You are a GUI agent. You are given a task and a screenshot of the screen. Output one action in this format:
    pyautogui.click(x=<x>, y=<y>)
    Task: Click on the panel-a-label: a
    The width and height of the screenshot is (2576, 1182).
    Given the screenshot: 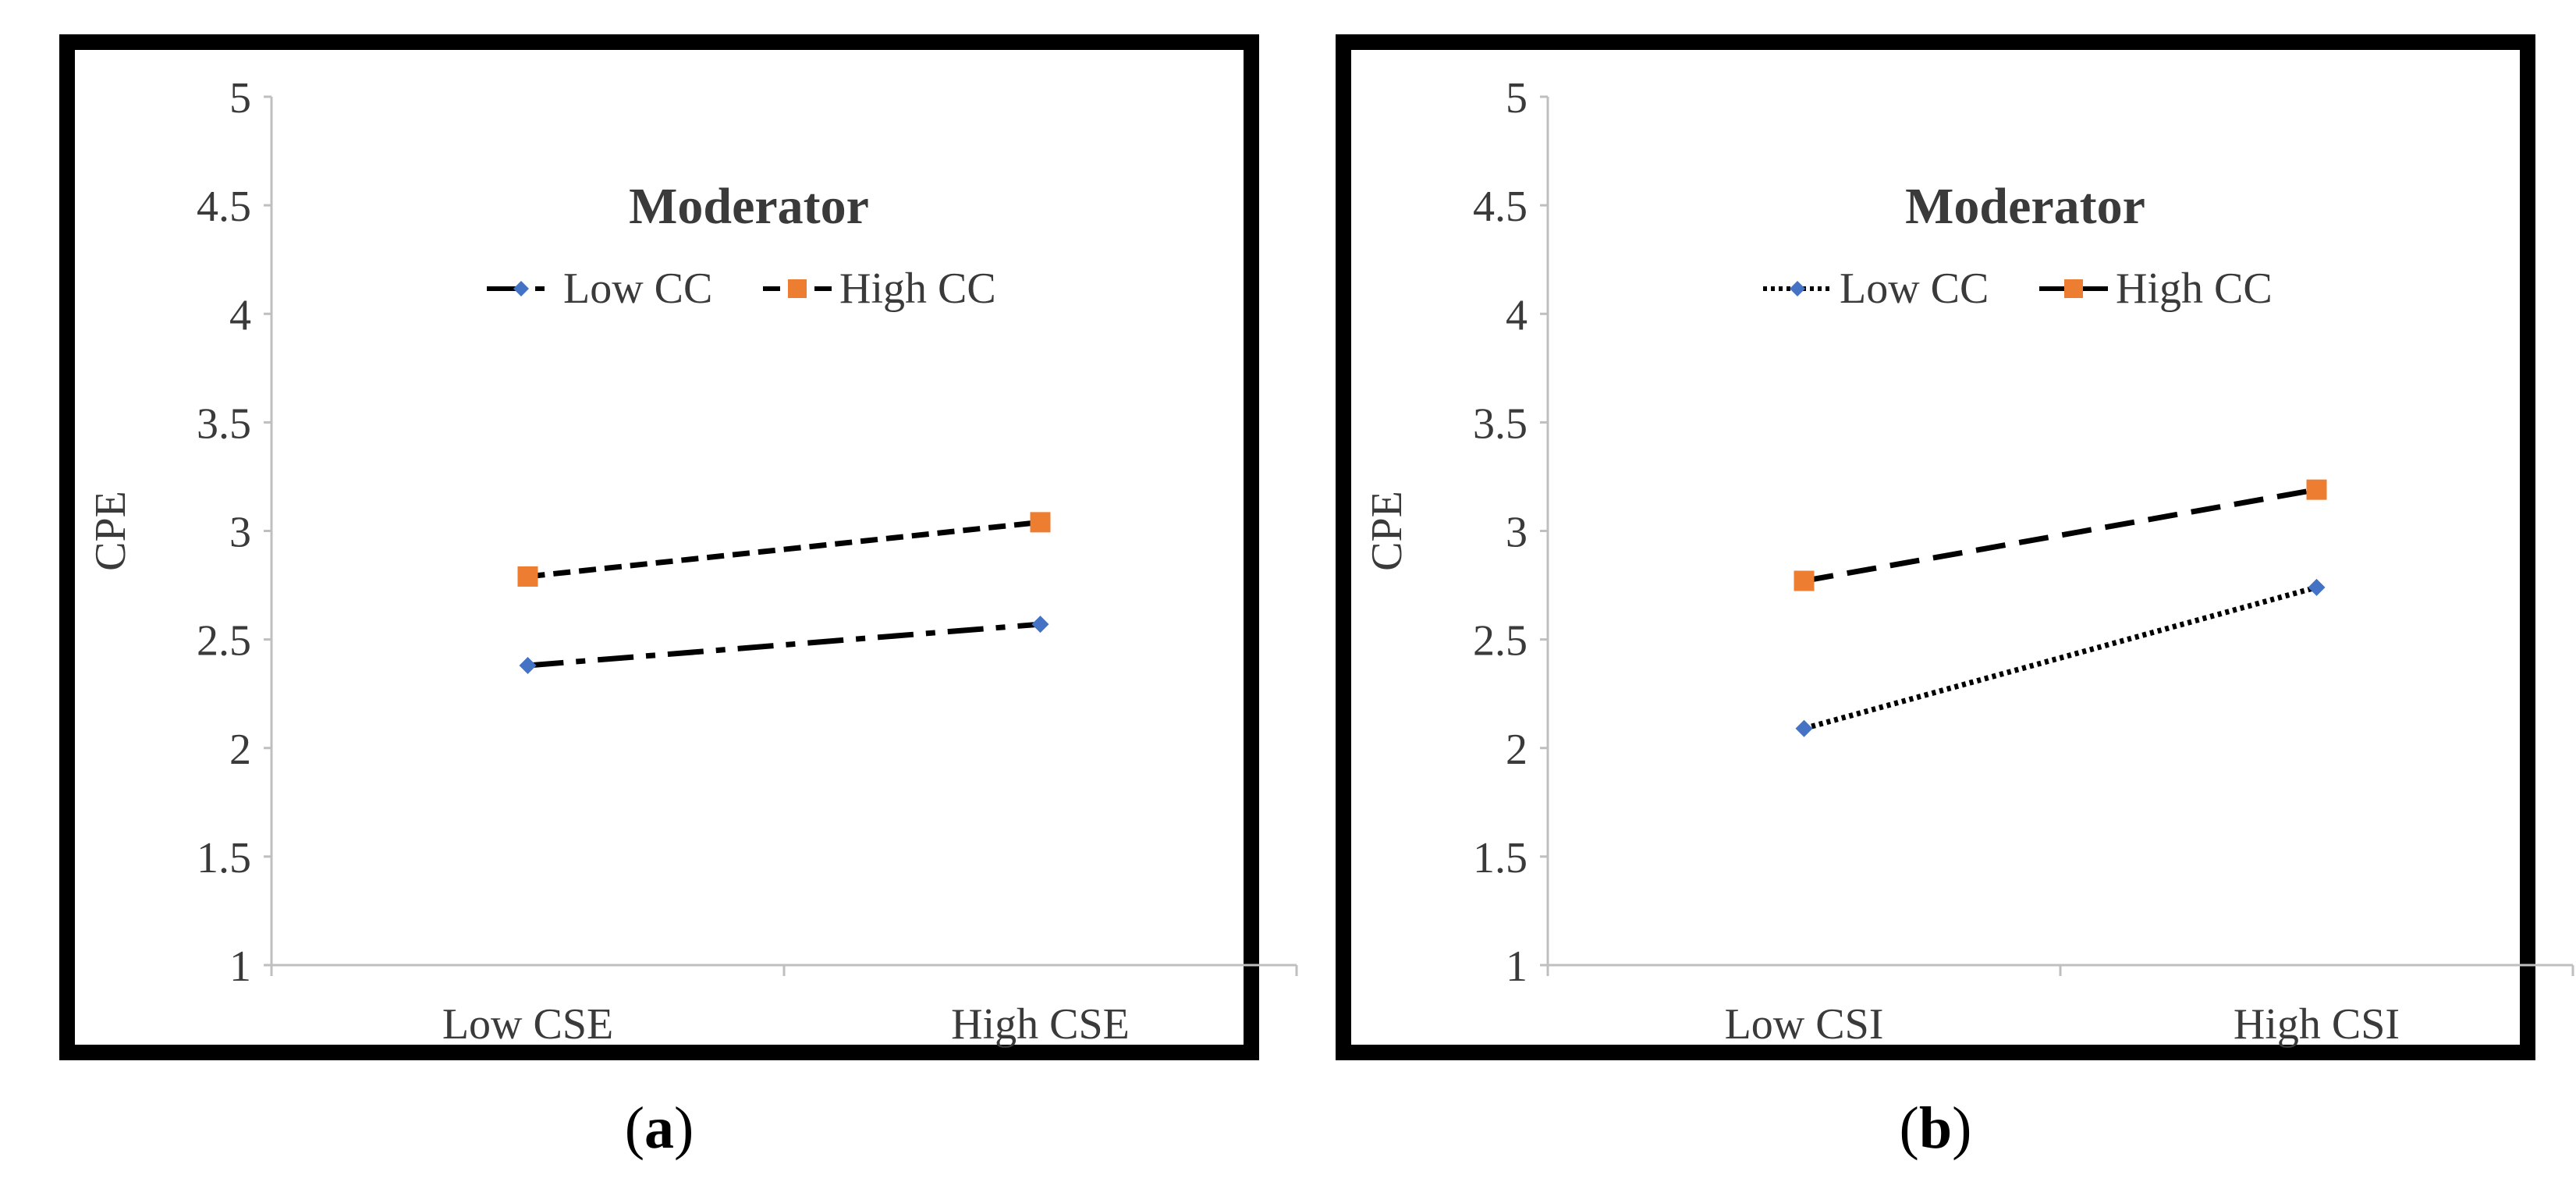 What is the action you would take?
    pyautogui.click(x=659, y=1128)
    